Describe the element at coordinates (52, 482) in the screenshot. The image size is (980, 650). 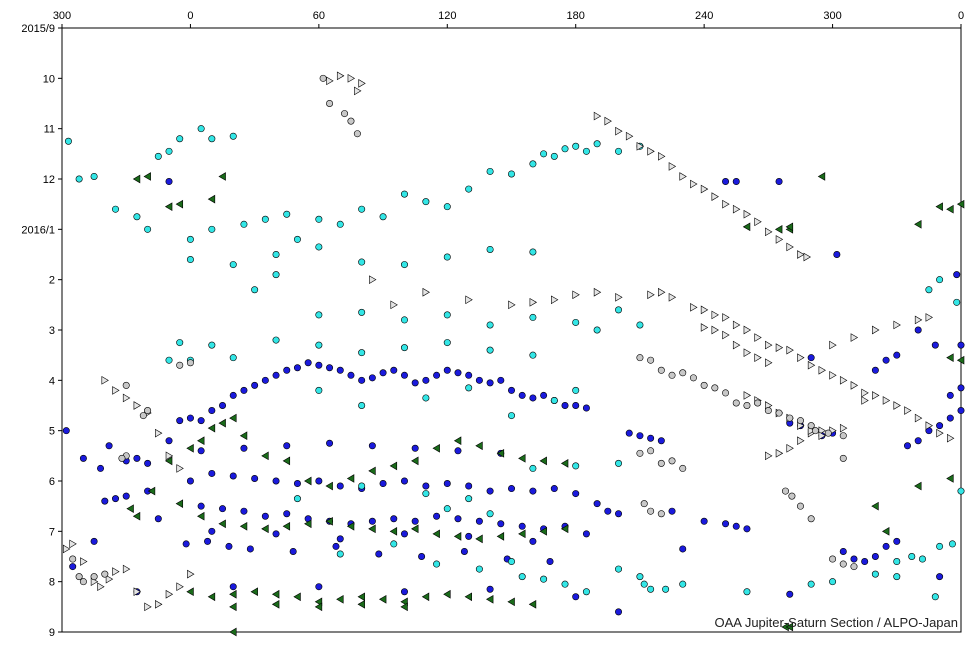
I see `y-tick-label: 6` at that location.